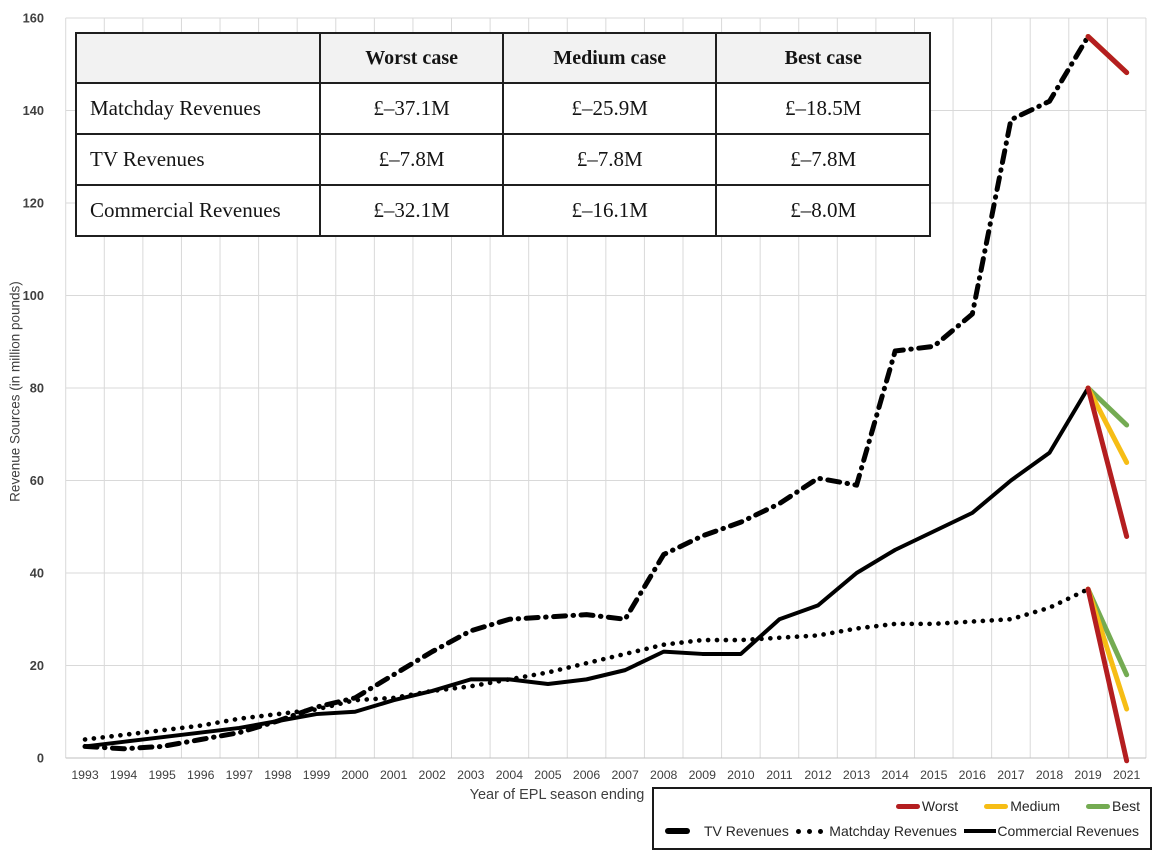 This screenshot has height=860, width=1158. I want to click on commercial-medium-value: £–16.1M, so click(609, 210).